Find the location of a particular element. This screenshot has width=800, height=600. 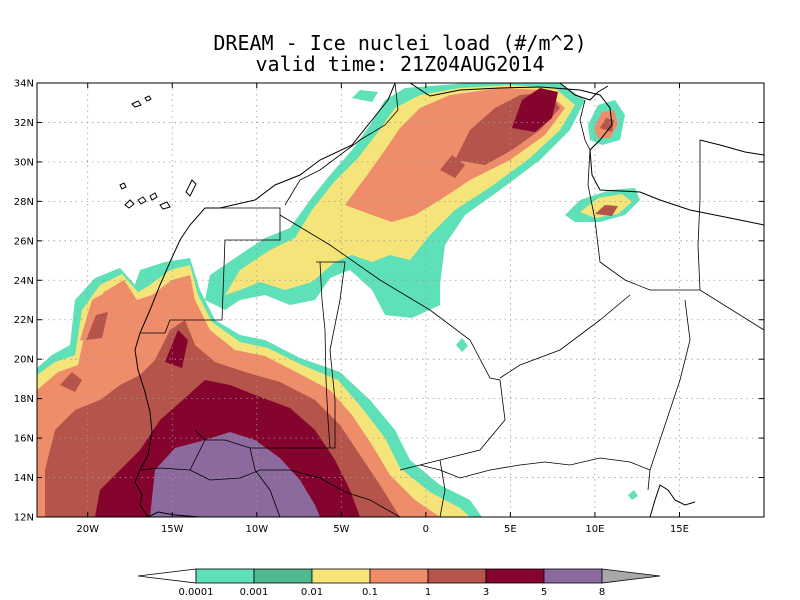

border-algeria-libya is located at coordinates (675, 240).